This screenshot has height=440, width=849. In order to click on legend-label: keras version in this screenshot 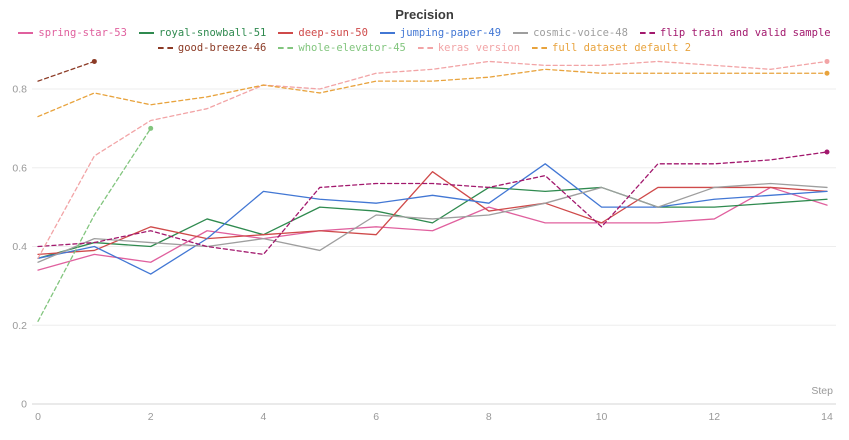, I will do `click(479, 48)`.